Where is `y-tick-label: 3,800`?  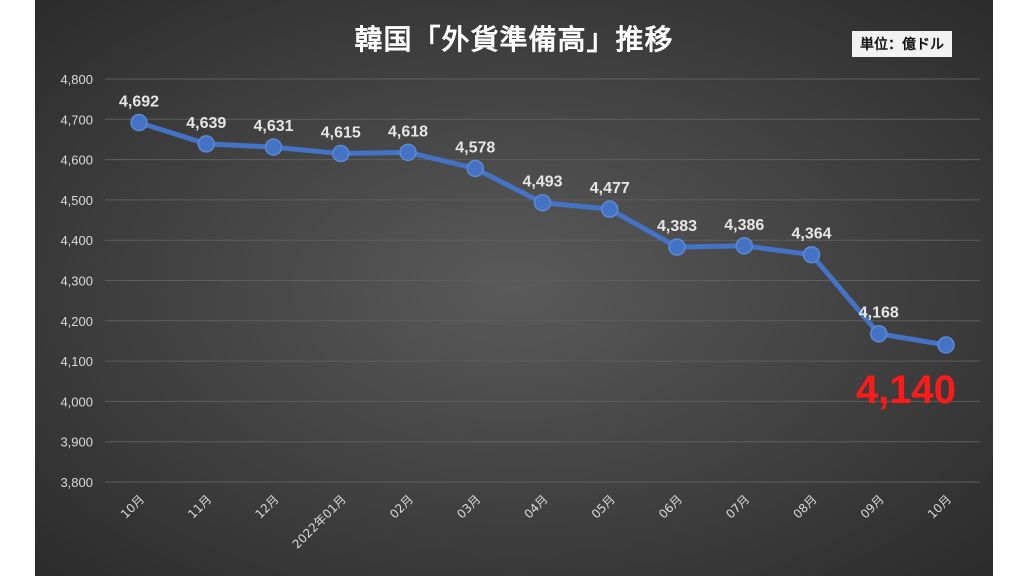
y-tick-label: 3,800 is located at coordinates (76, 482).